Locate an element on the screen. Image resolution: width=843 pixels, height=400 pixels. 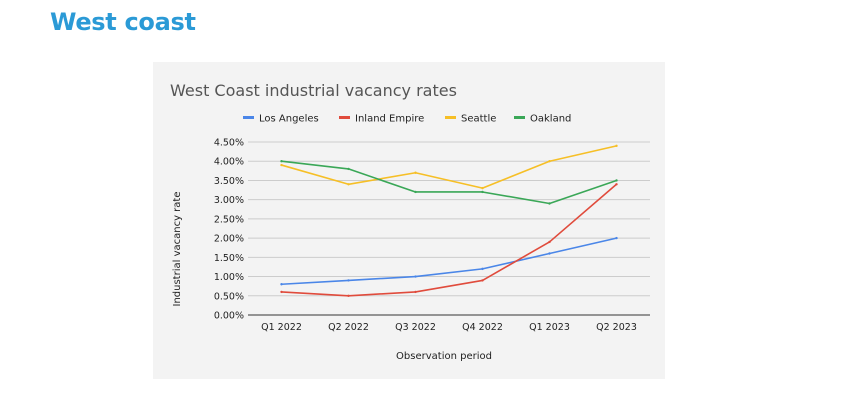
series-line-seattle is located at coordinates (449, 167).